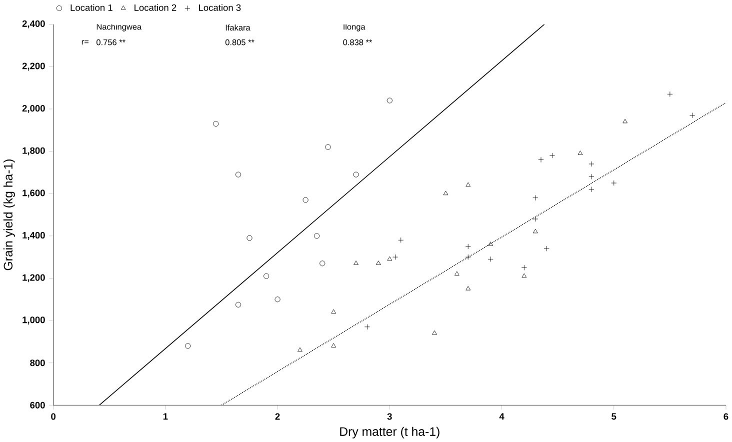  I want to click on y-tick-label: 600, so click(37, 405).